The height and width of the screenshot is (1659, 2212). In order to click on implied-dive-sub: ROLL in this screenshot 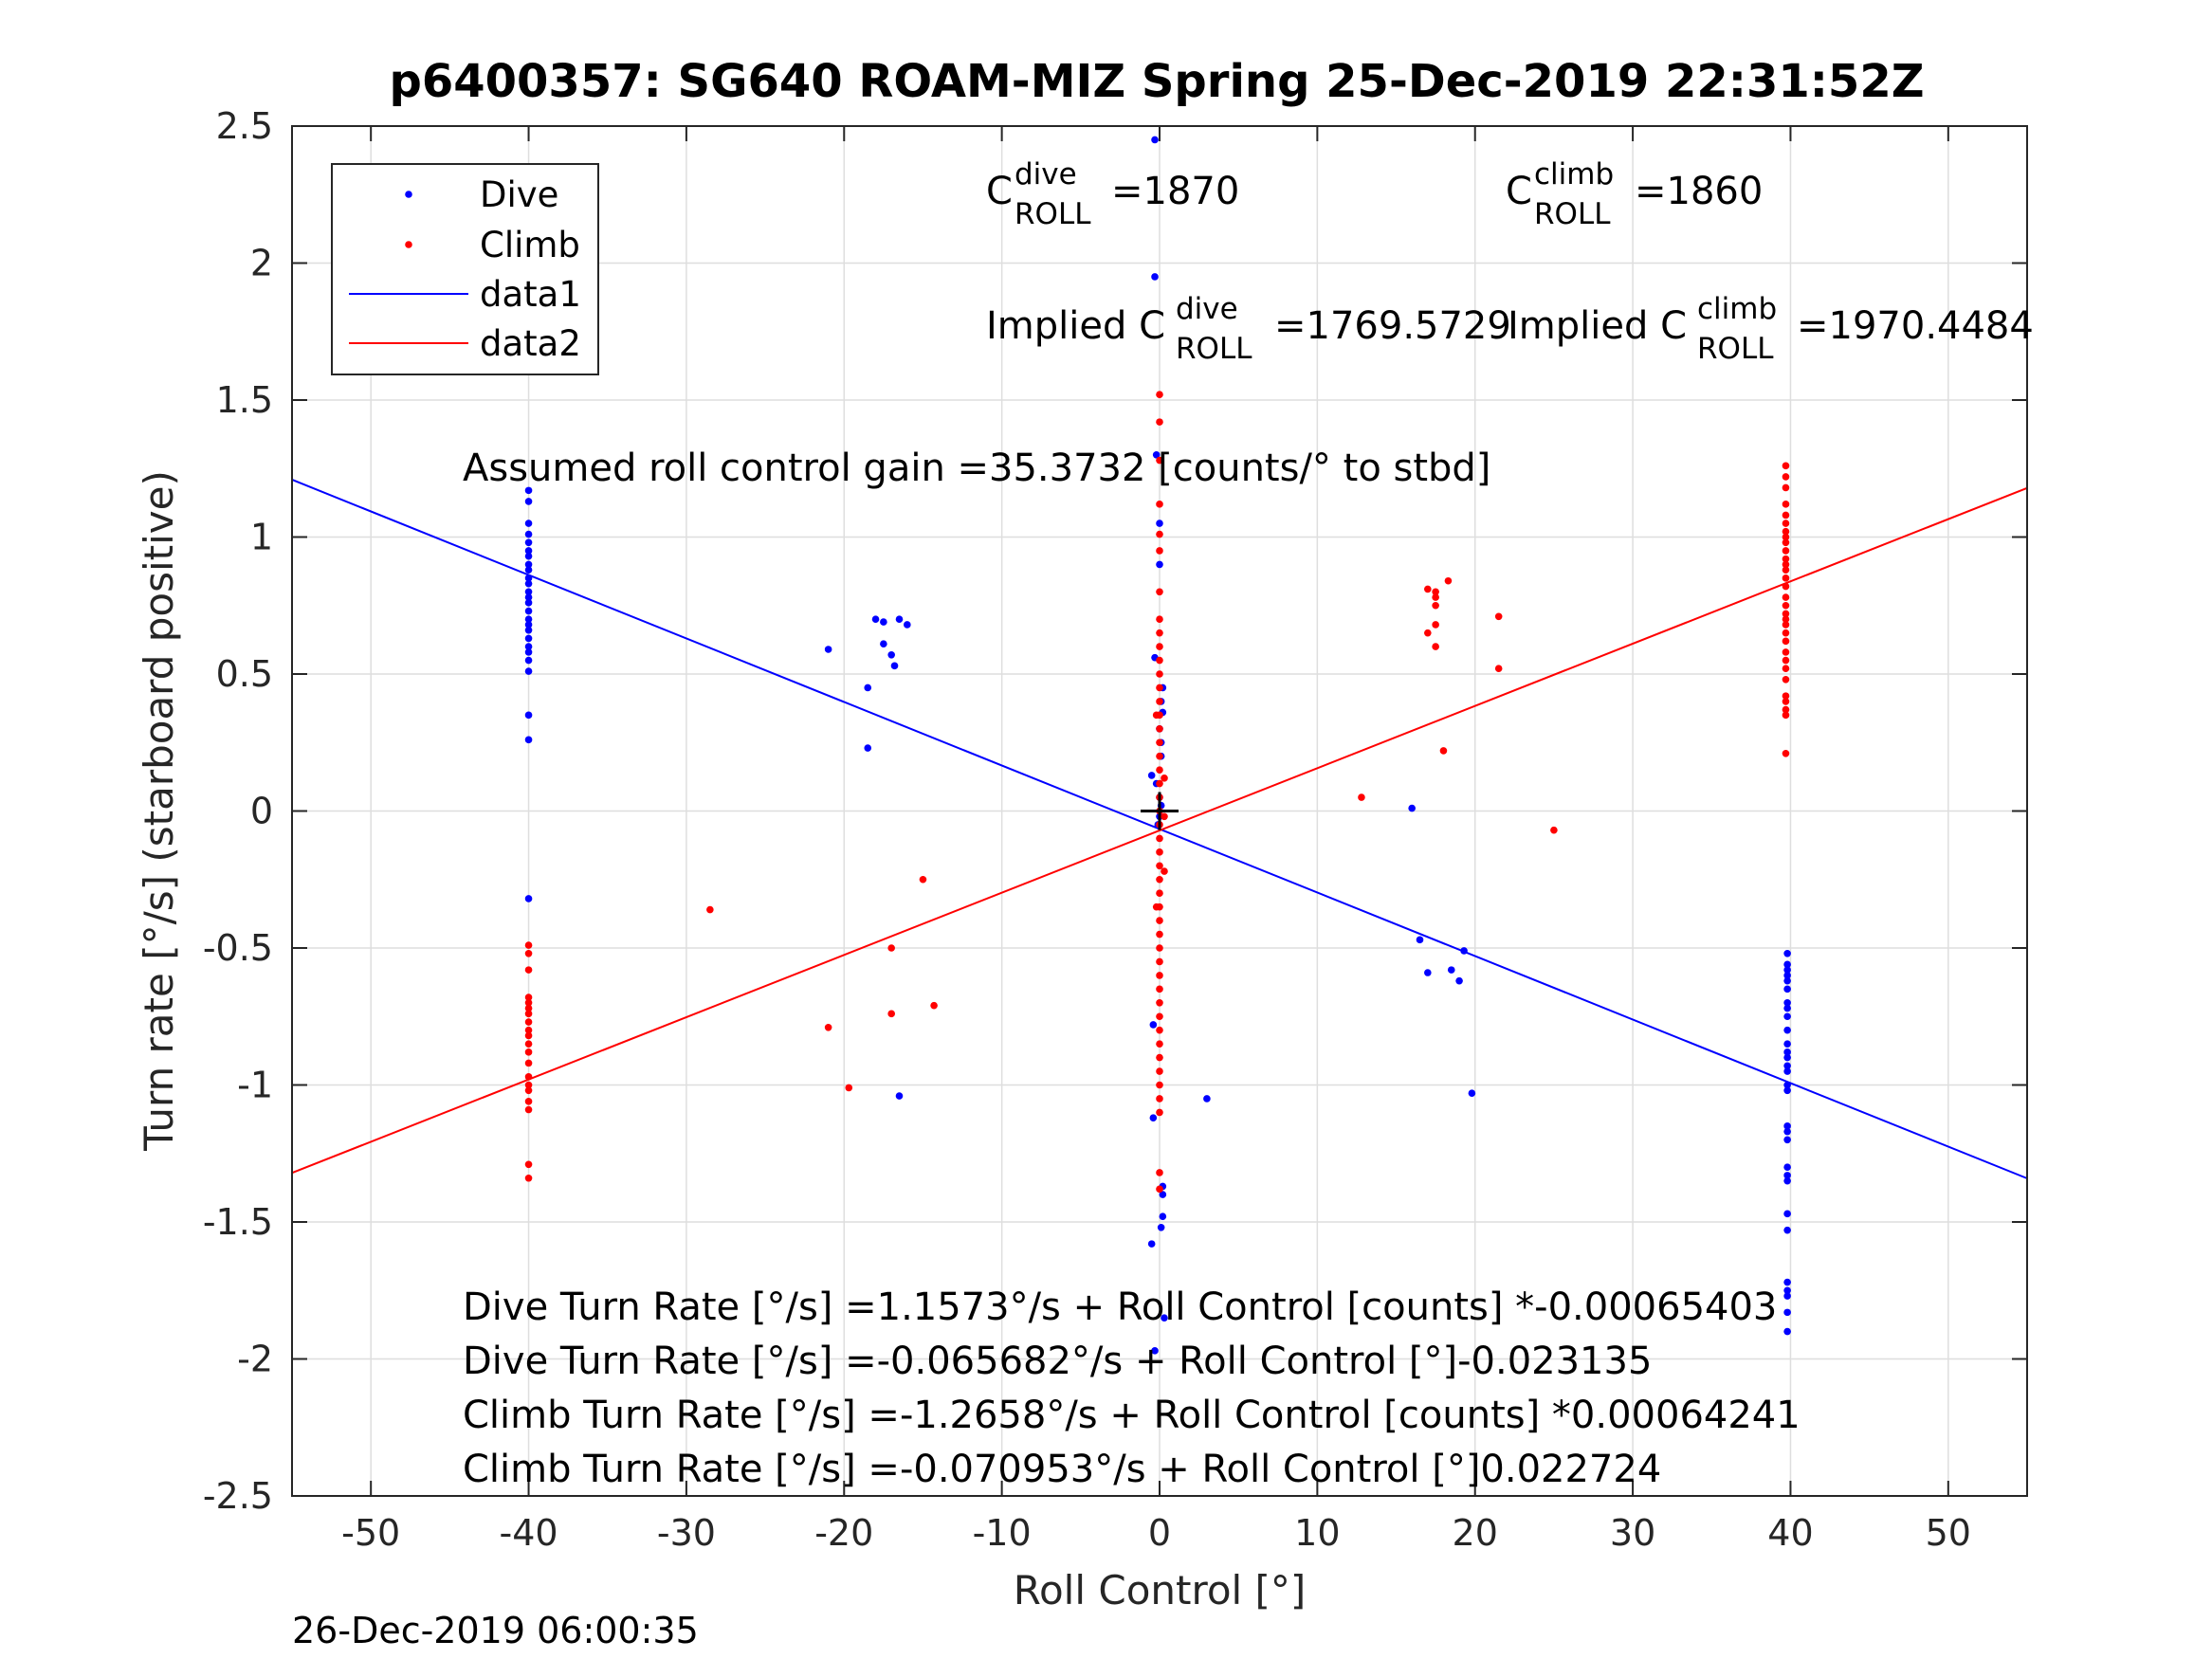, I will do `click(1214, 349)`.